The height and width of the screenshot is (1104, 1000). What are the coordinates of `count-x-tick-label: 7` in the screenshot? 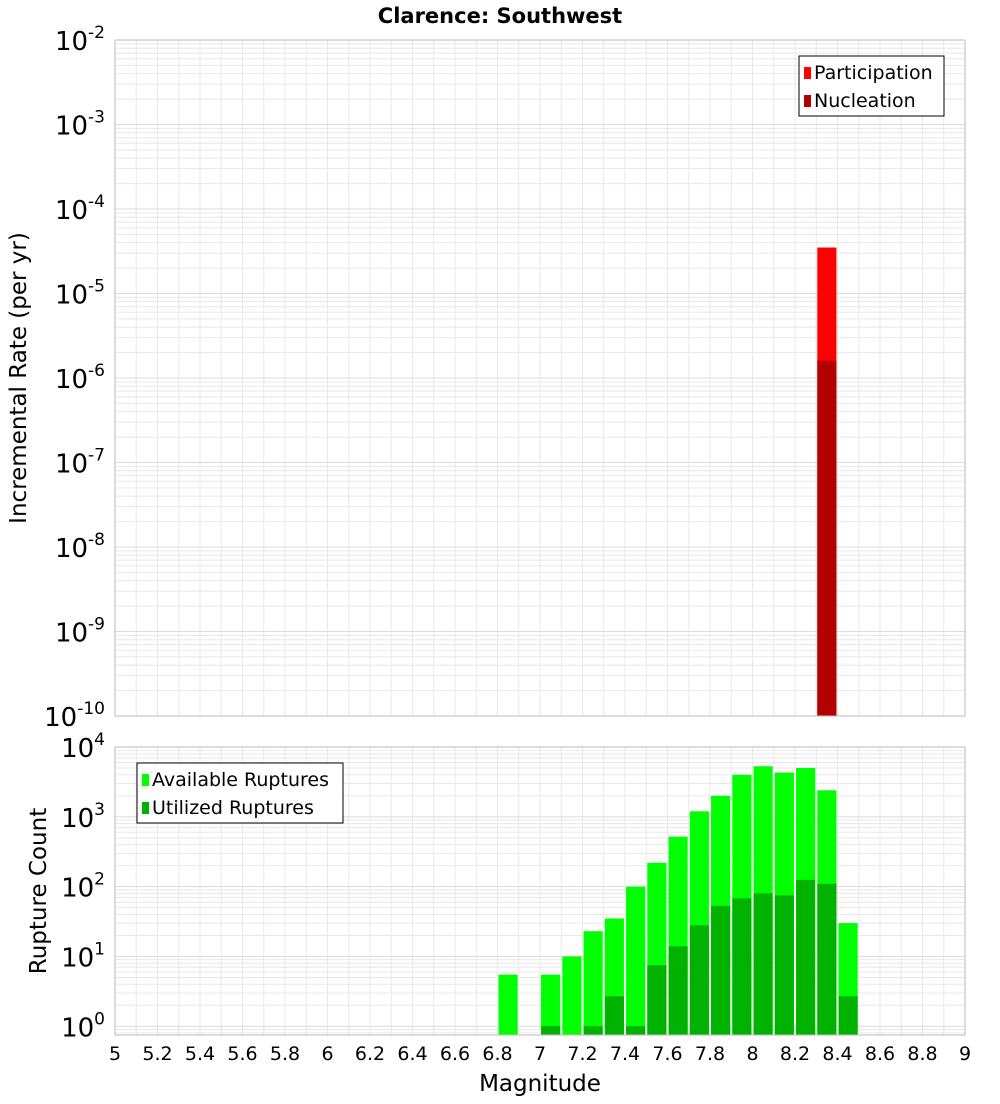 It's located at (540, 1054).